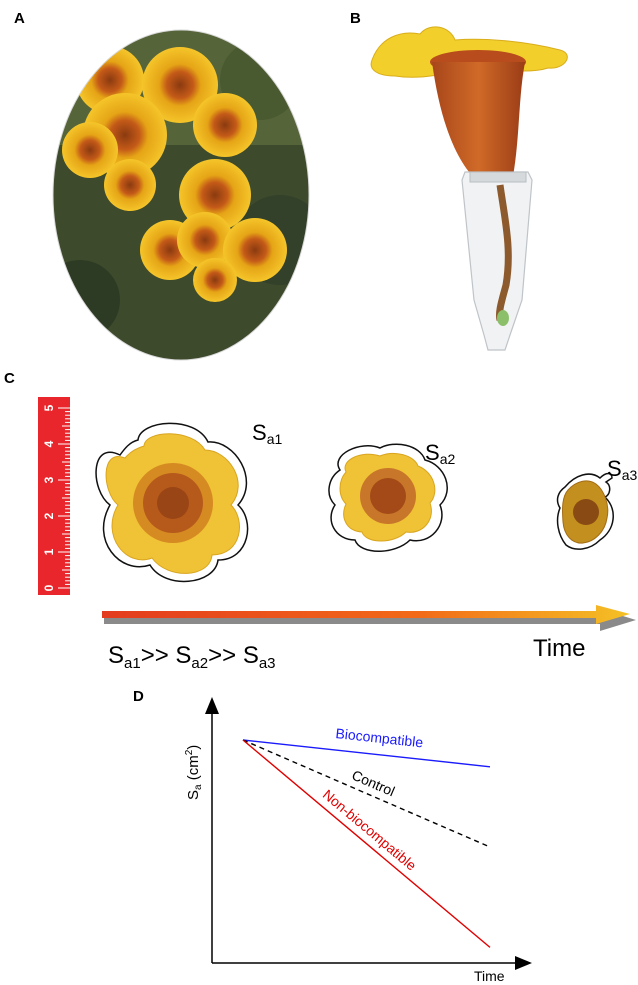 This screenshot has height=985, width=638. I want to click on photo-flower-cluster, so click(181, 195).